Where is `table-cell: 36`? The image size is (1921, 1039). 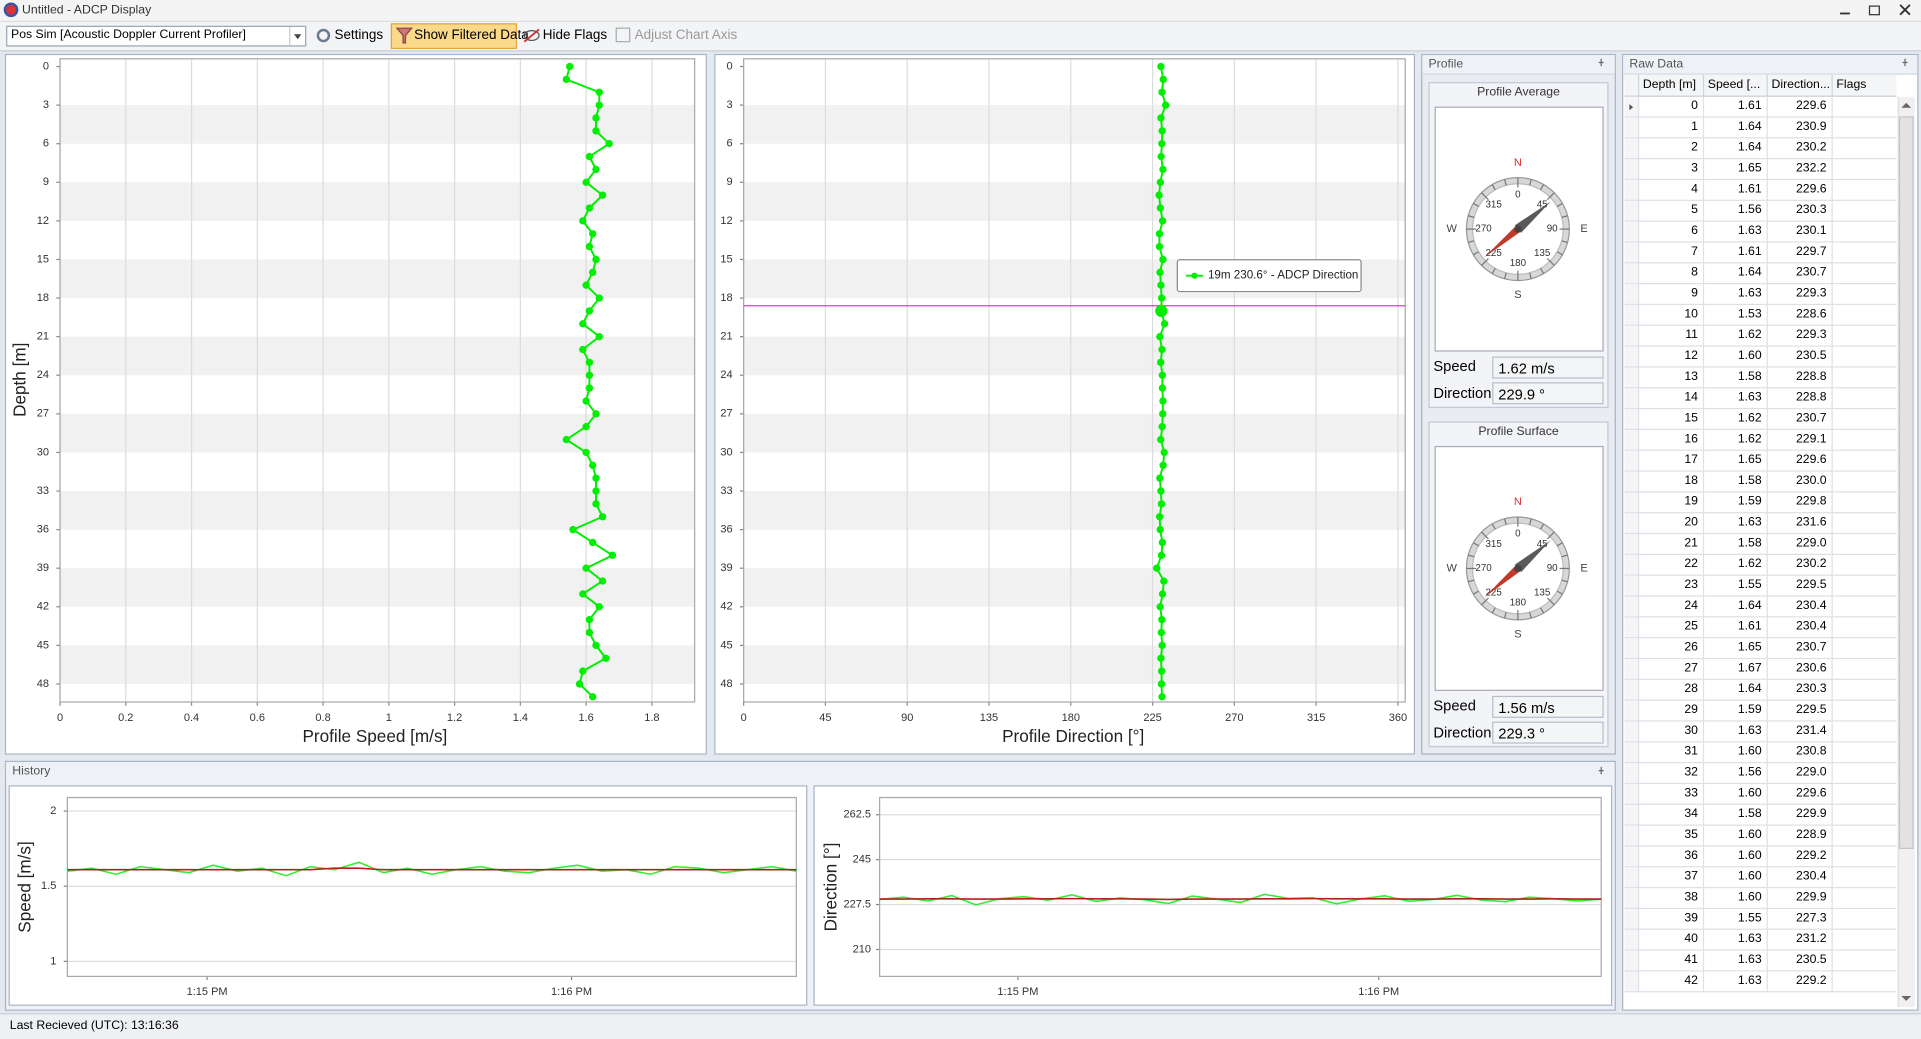 table-cell: 36 is located at coordinates (1670, 857).